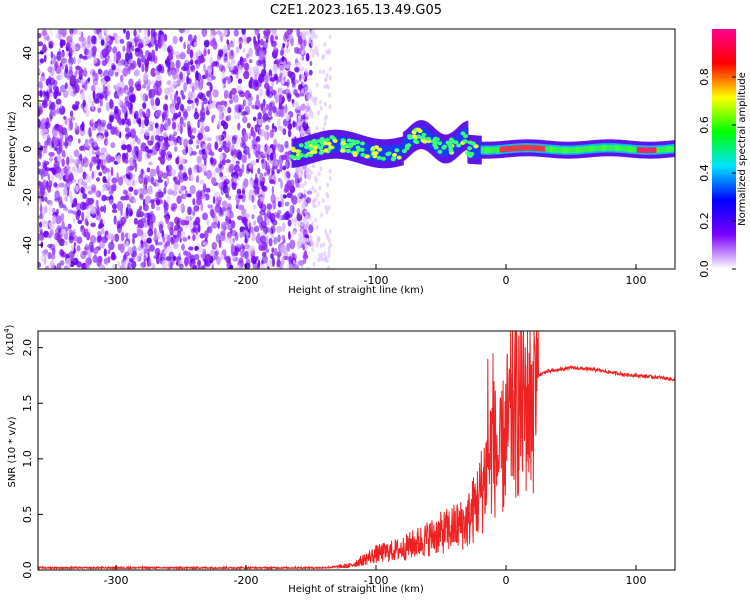 This screenshot has width=750, height=600. Describe the element at coordinates (742, 149) in the screenshot. I see `colorbar-label: Normalized spectral amplitude` at that location.